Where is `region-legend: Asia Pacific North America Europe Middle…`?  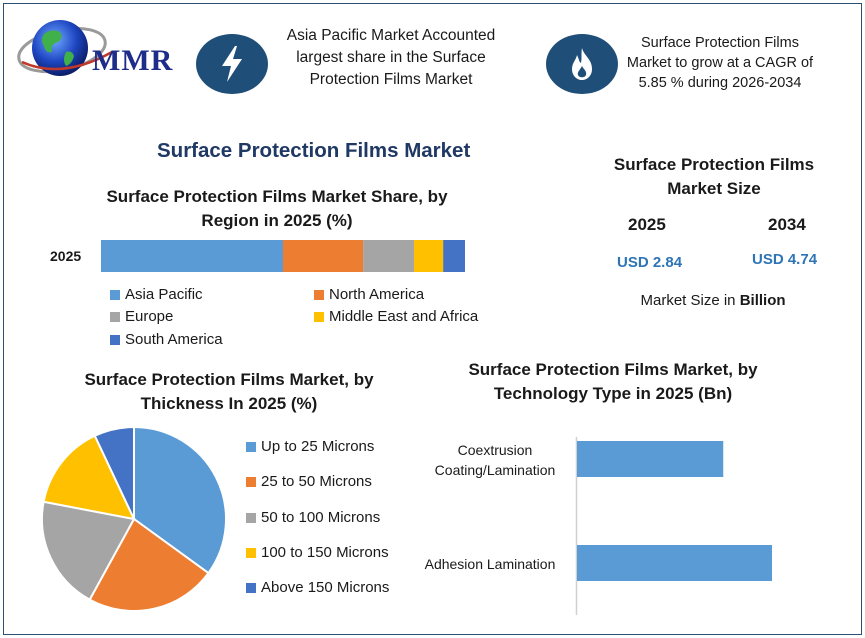 region-legend: Asia Pacific North America Europe Middle… is located at coordinates (320, 319).